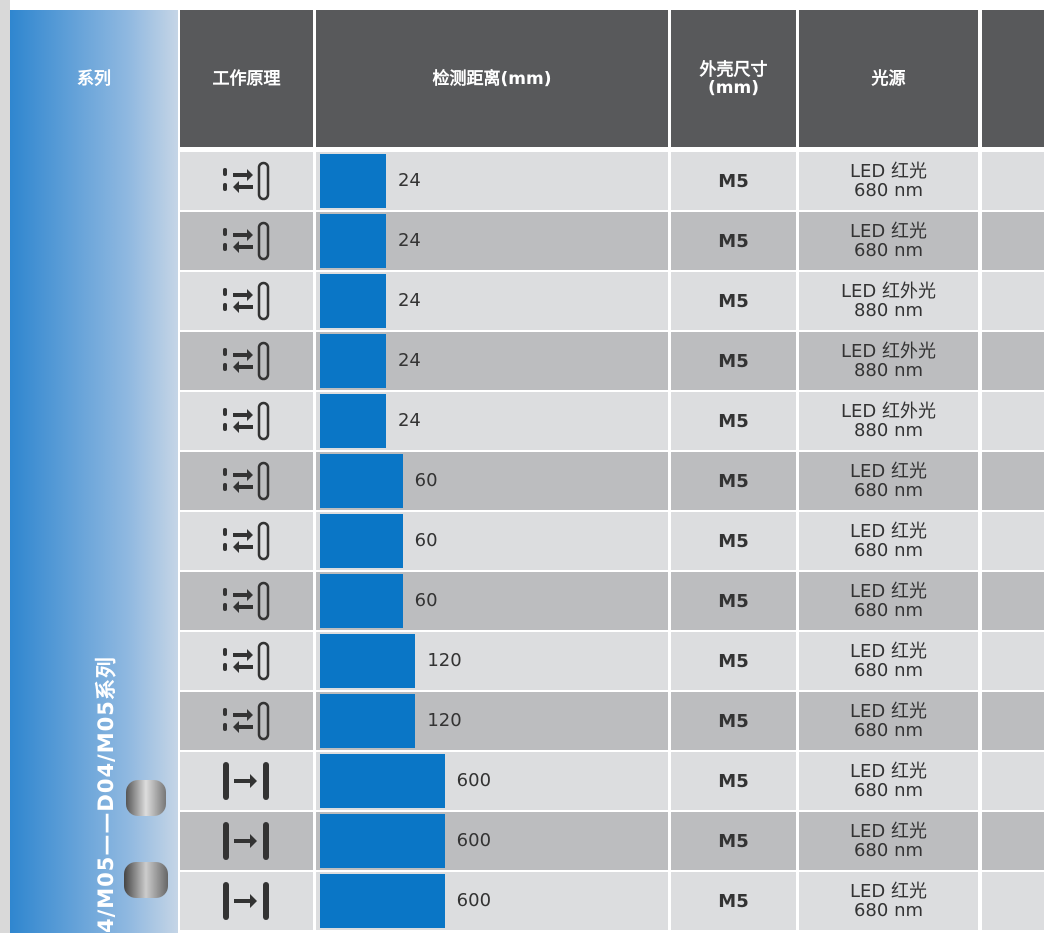 The width and height of the screenshot is (1044, 933). What do you see at coordinates (888, 351) in the screenshot?
I see `light-line: LED 红外光` at bounding box center [888, 351].